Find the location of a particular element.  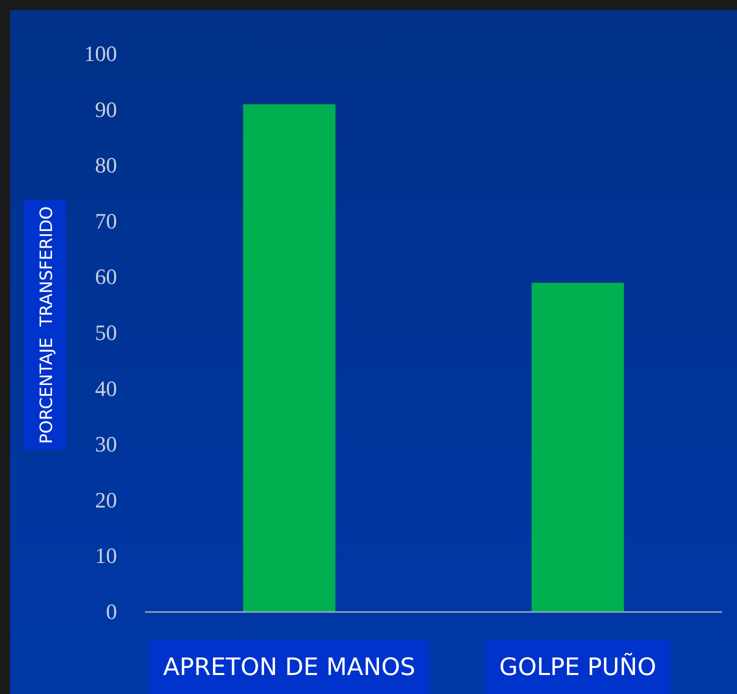

x-tick-label: GOLPE PUÑO is located at coordinates (577, 666).